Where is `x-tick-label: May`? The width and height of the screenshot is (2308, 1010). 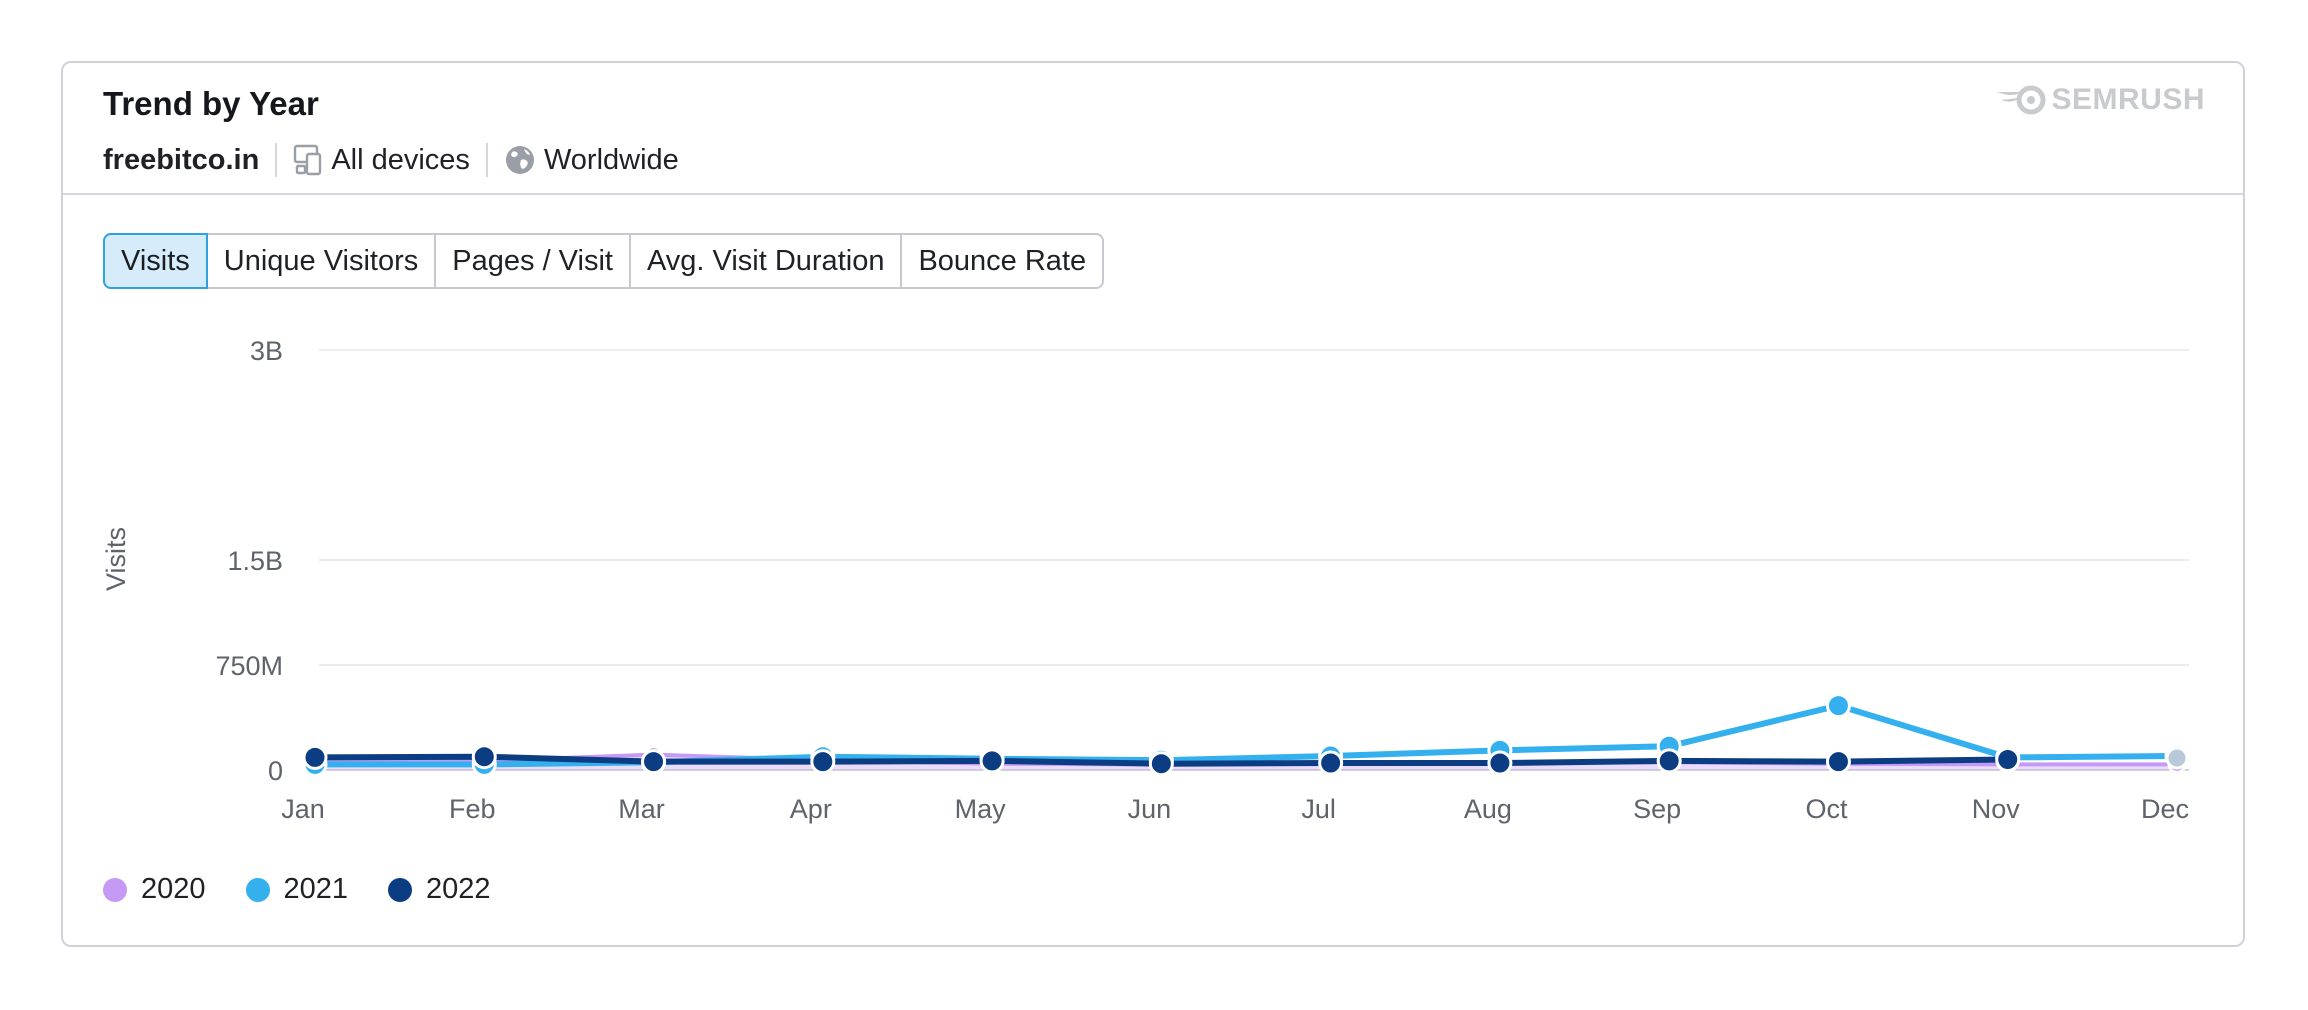 x-tick-label: May is located at coordinates (981, 809).